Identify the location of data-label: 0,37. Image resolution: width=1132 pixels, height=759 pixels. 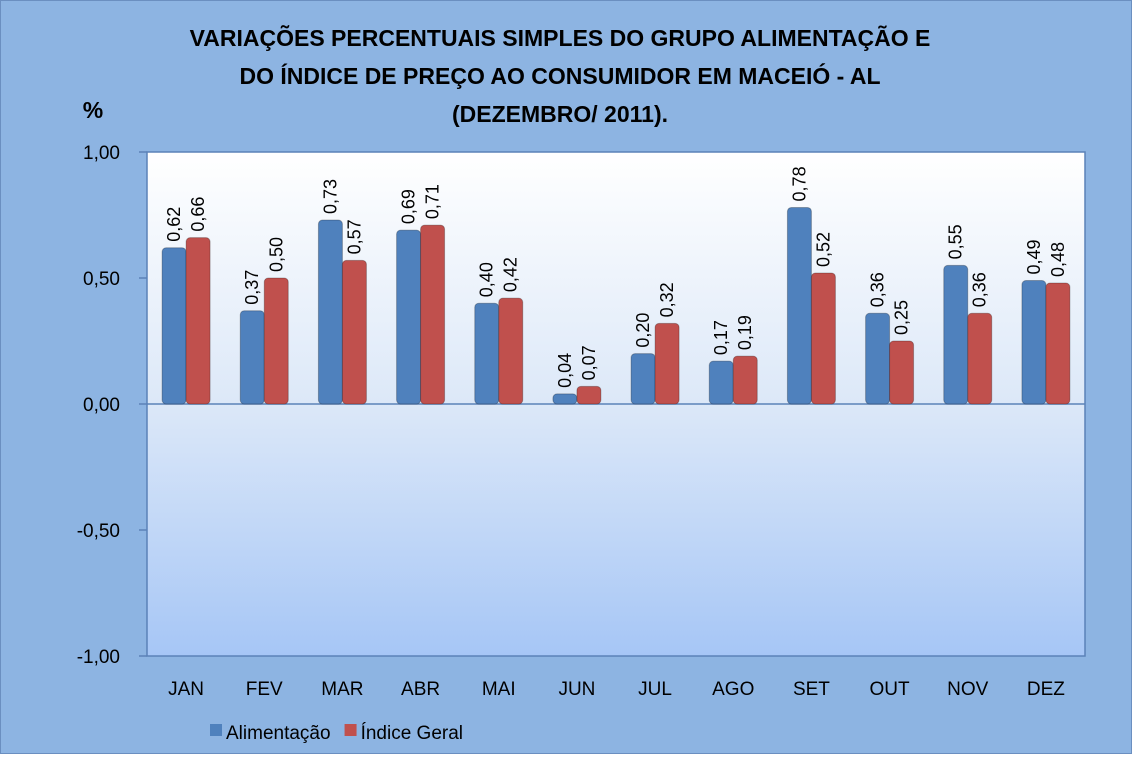
(252, 287).